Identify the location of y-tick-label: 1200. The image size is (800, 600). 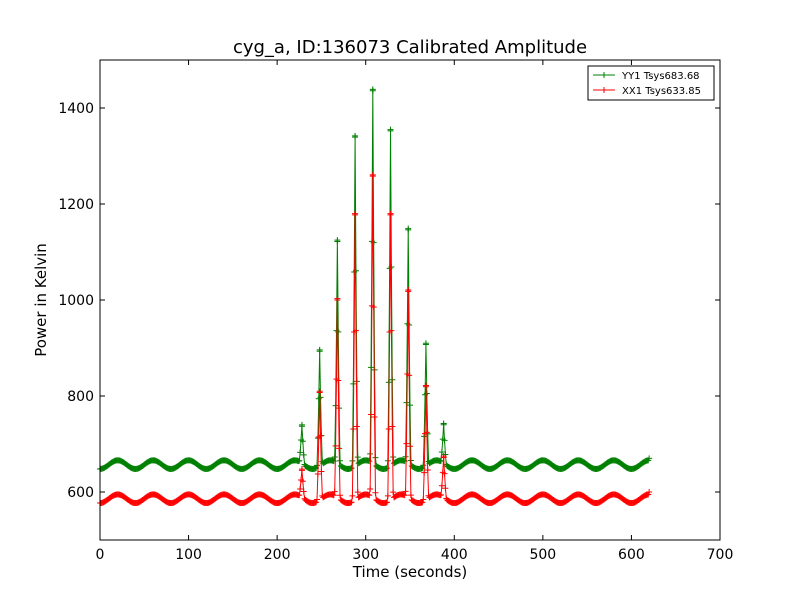
(76, 205).